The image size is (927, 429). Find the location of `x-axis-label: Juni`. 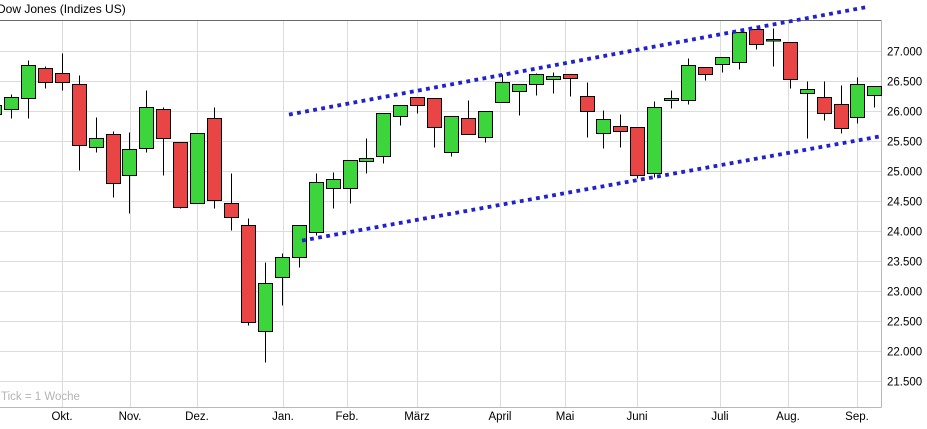

x-axis-label: Juni is located at coordinates (636, 417).